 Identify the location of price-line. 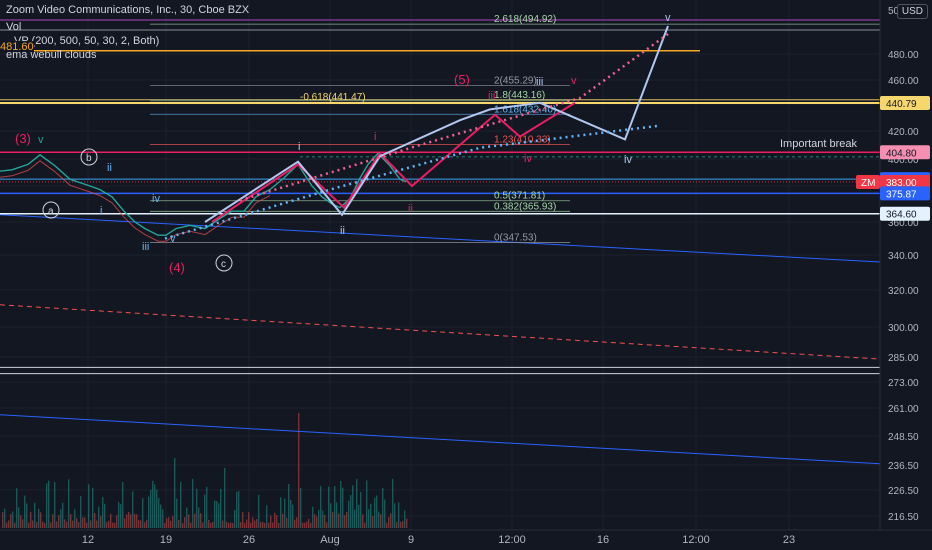
(203, 194).